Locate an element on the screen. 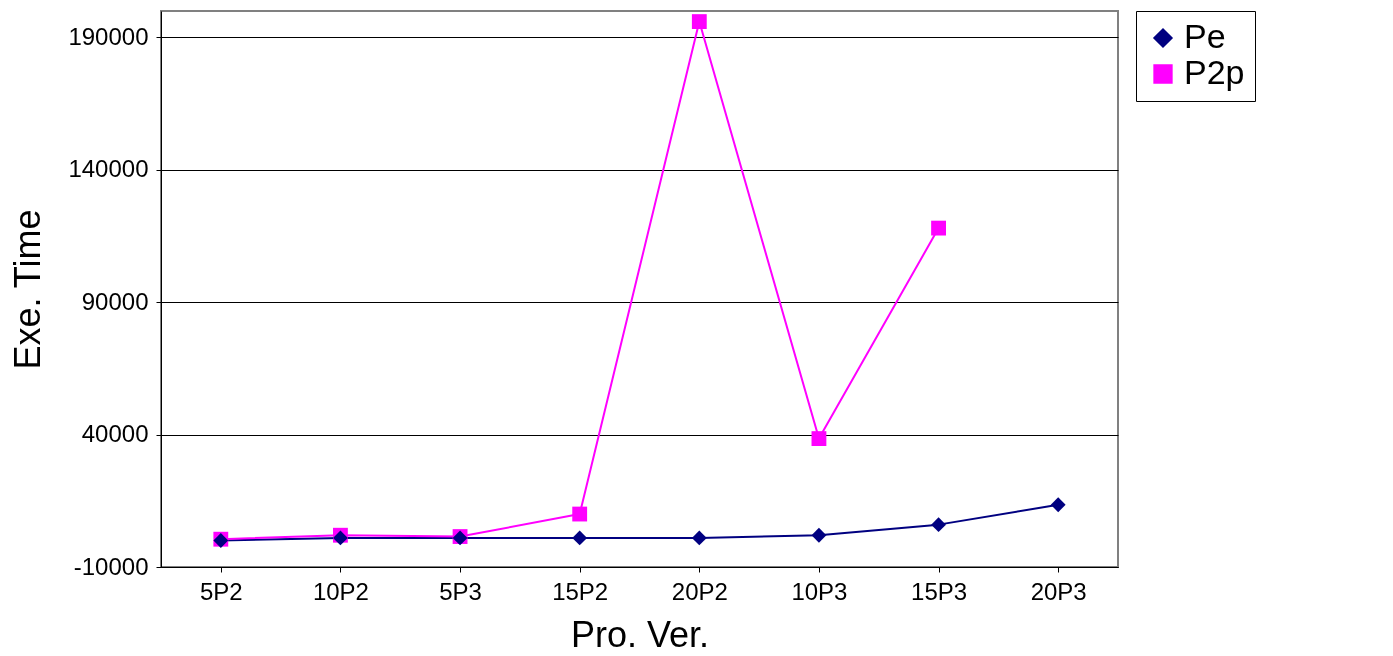  y-tick-label: 190000 is located at coordinates (108, 36).